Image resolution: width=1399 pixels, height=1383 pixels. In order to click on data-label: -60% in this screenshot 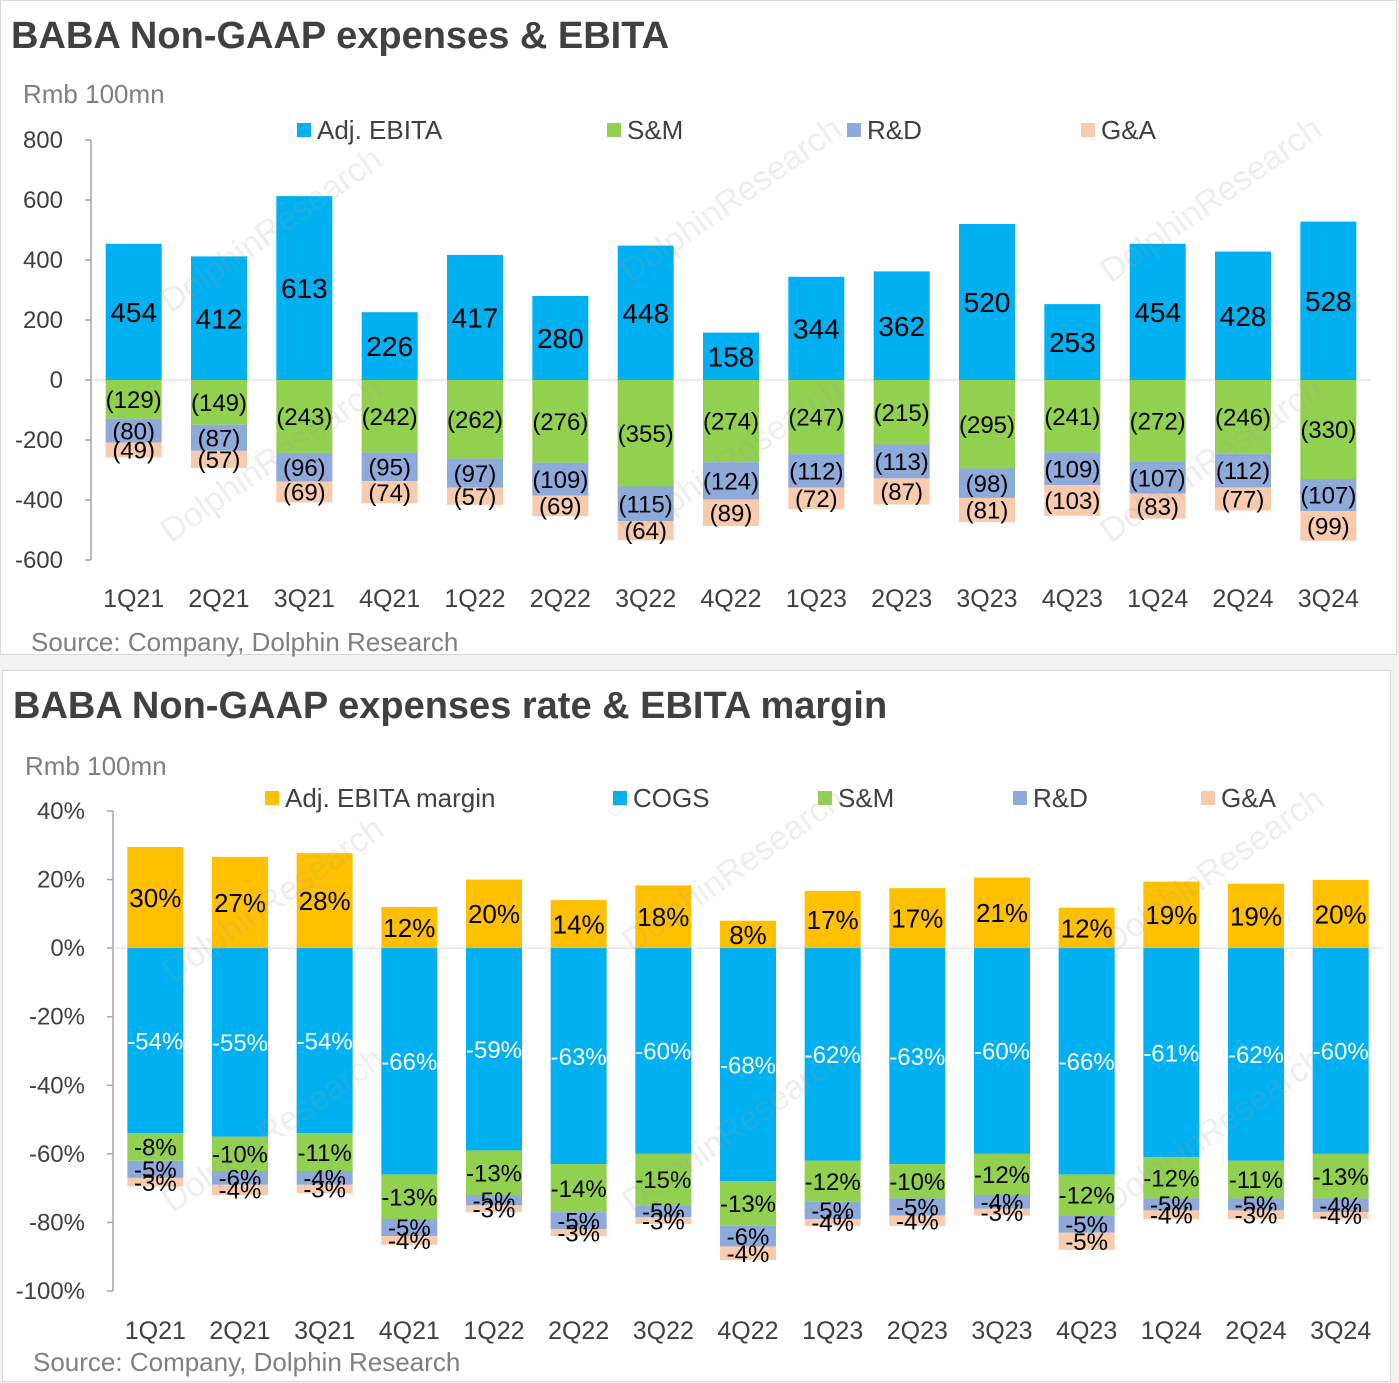, I will do `click(1002, 1052)`.